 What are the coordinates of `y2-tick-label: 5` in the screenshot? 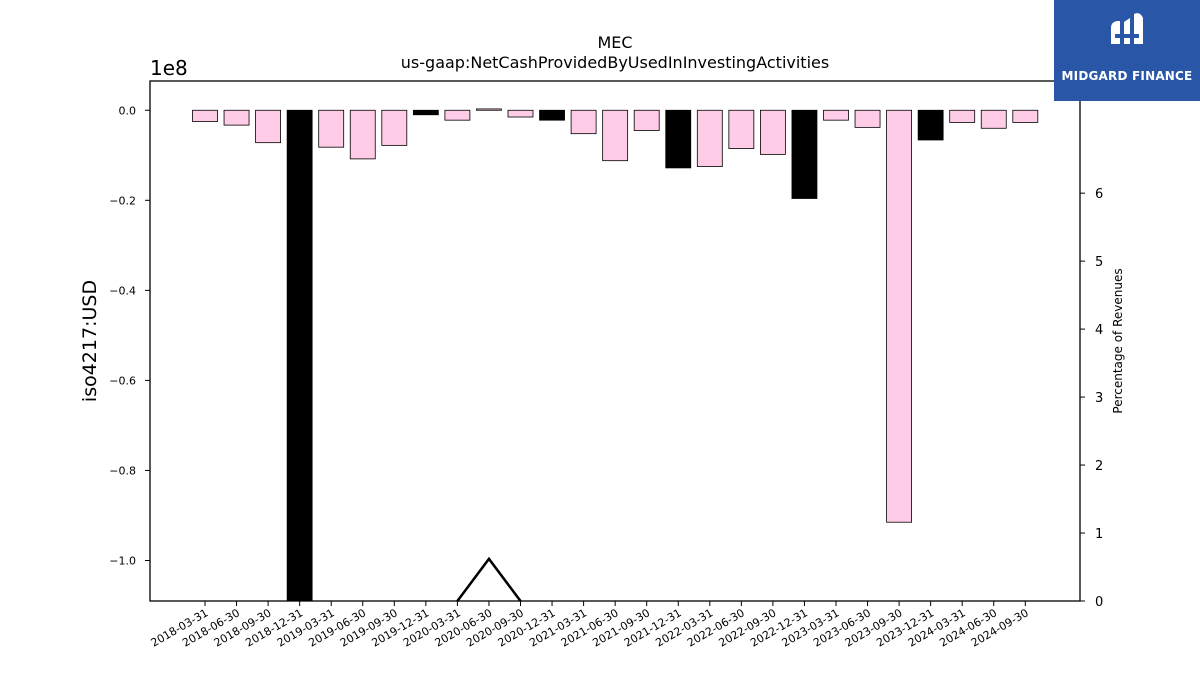 It's located at (1099, 262).